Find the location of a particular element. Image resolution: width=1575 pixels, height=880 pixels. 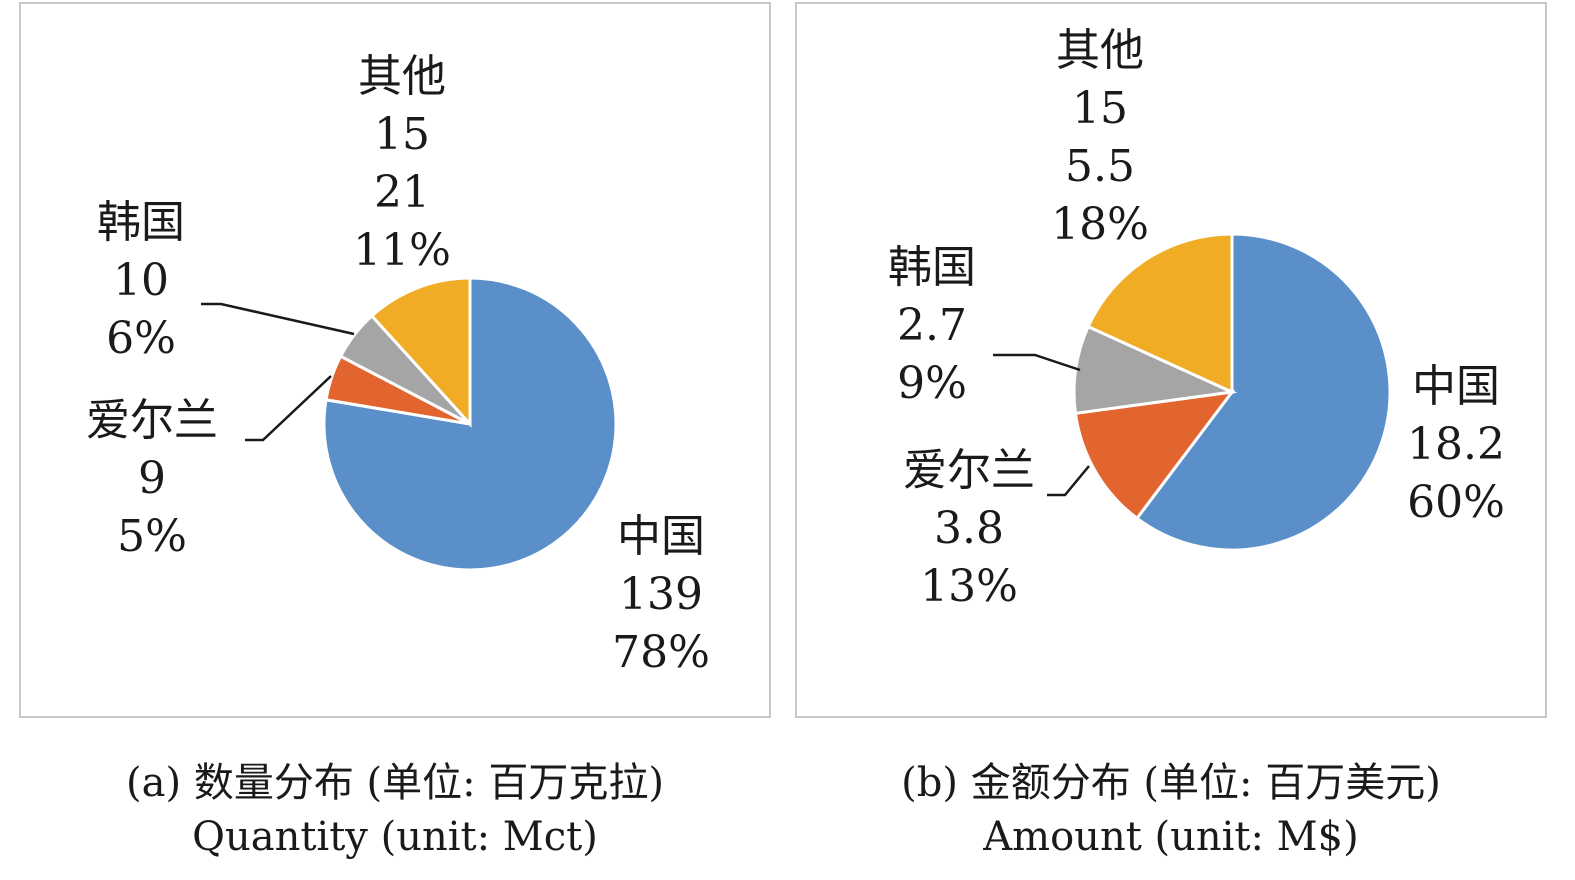

label-other-value: 5.5 is located at coordinates (1100, 166).